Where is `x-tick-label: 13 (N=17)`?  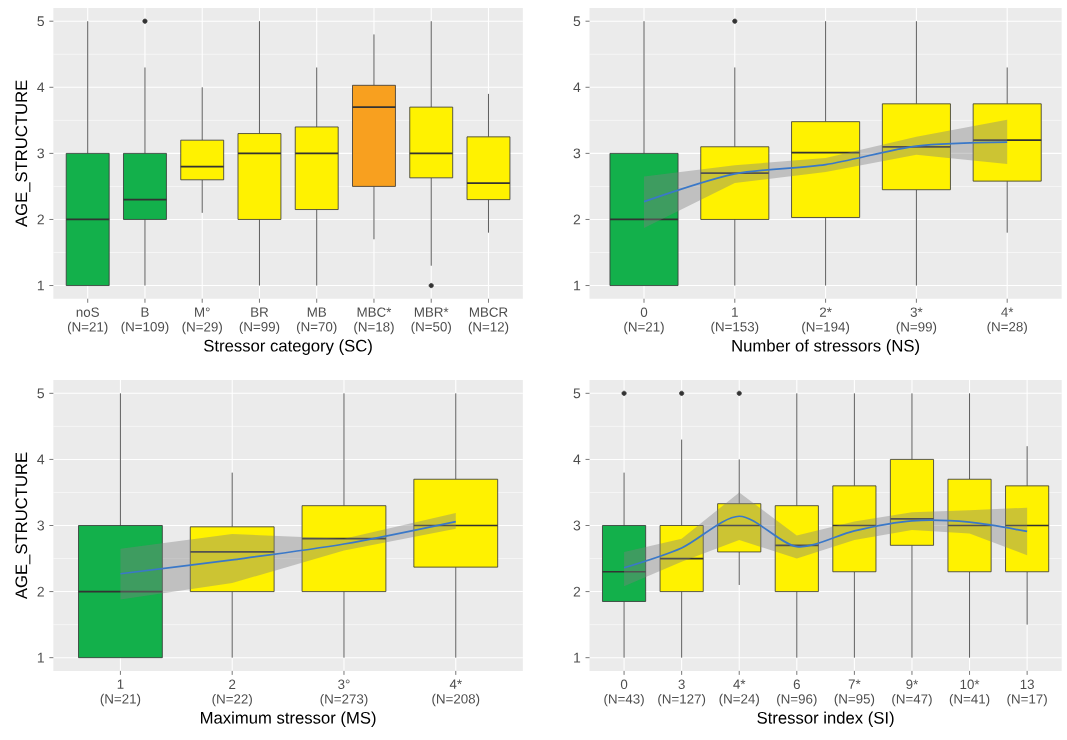 x-tick-label: 13 (N=17) is located at coordinates (1027, 693).